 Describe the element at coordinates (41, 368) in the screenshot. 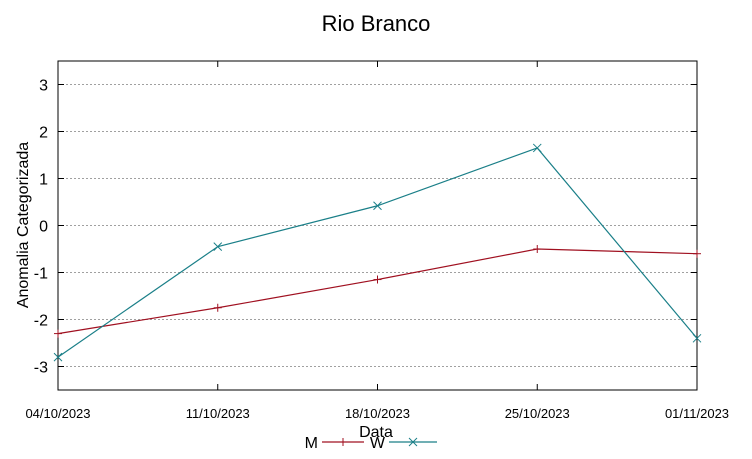

I see `y-tick-label: -3` at that location.